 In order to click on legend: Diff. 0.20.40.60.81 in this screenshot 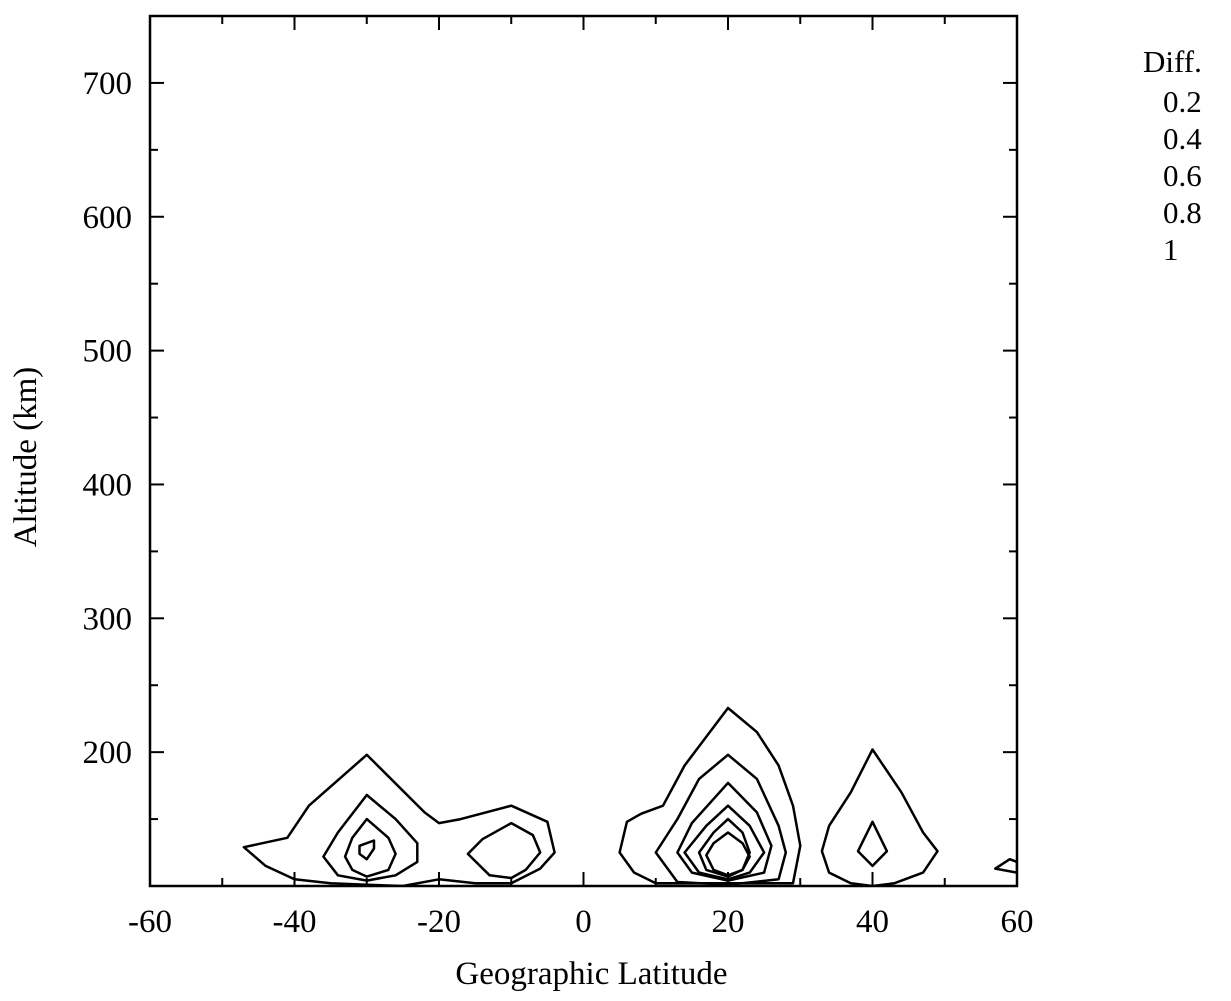, I will do `click(1172, 155)`.